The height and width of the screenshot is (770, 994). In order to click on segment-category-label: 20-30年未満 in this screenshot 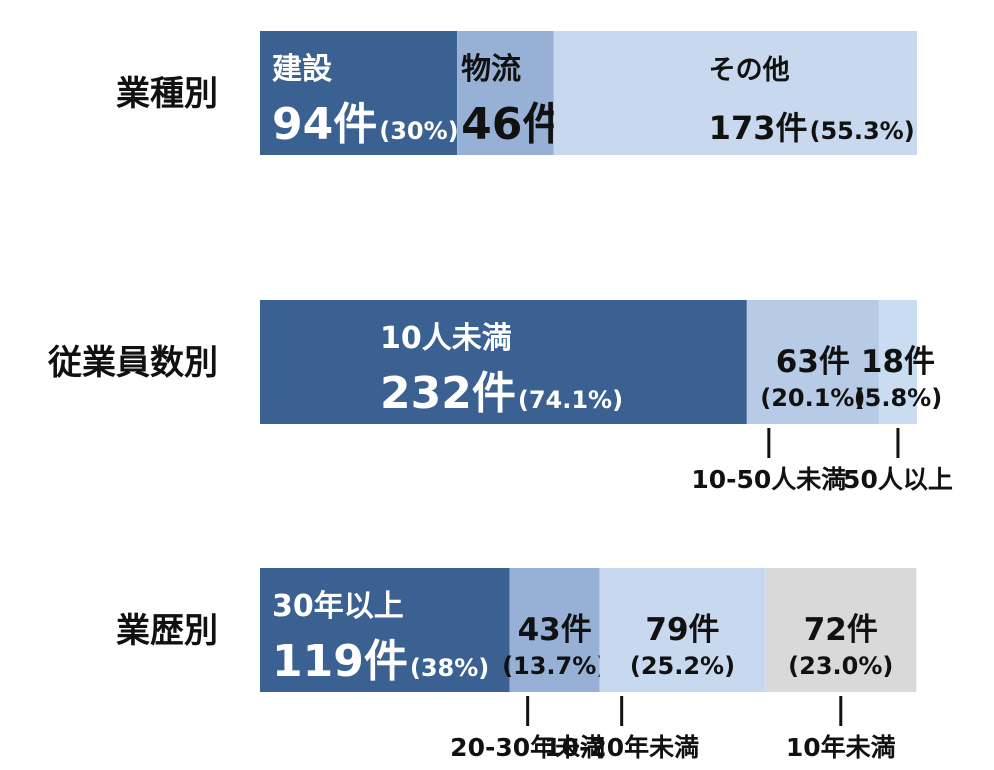, I will do `click(527, 747)`.